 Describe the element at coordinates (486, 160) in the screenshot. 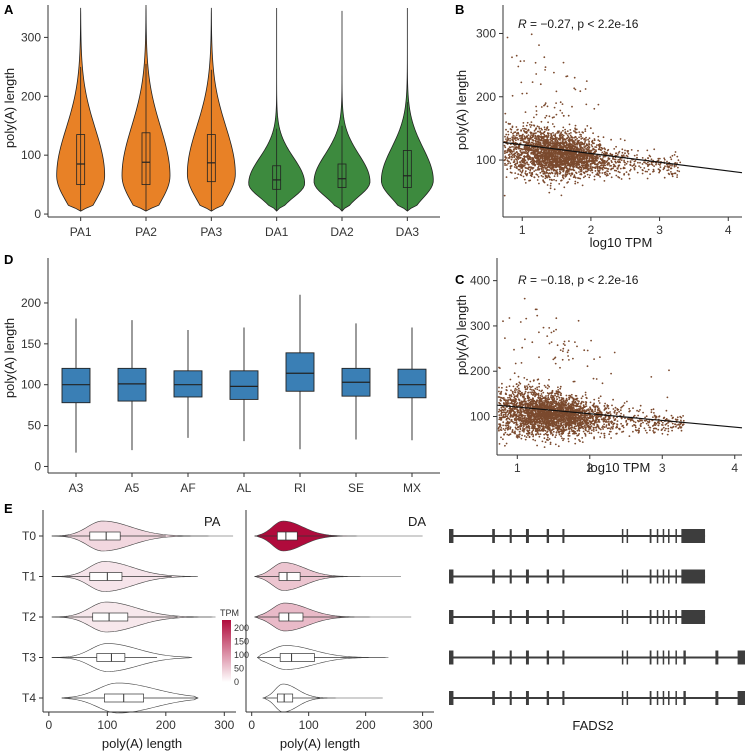

I see `b-y-tick-label: 100` at that location.